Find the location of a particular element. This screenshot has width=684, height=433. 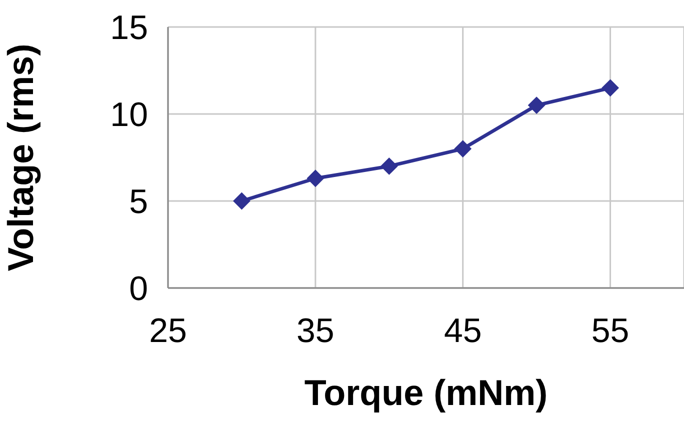

y-tick-label: 10 is located at coordinates (129, 115).